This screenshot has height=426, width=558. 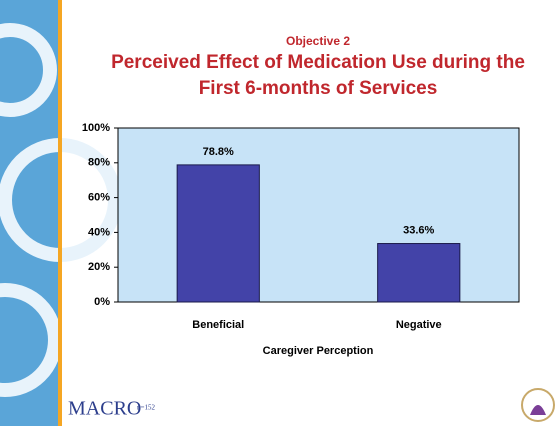 What do you see at coordinates (96, 128) in the screenshot?
I see `y-tick-label: 100%` at bounding box center [96, 128].